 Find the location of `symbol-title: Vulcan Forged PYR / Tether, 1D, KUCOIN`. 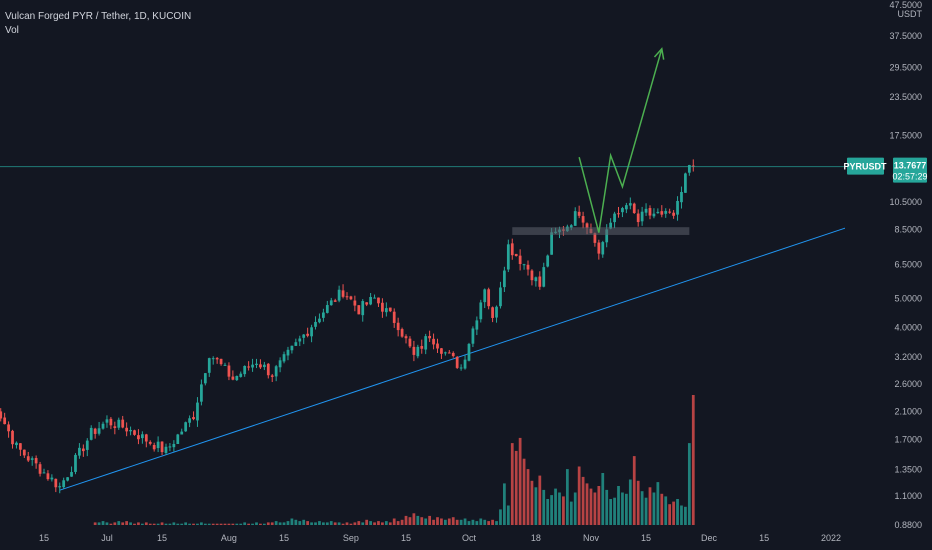

symbol-title: Vulcan Forged PYR / Tether, 1D, KUCOIN is located at coordinates (98, 16).